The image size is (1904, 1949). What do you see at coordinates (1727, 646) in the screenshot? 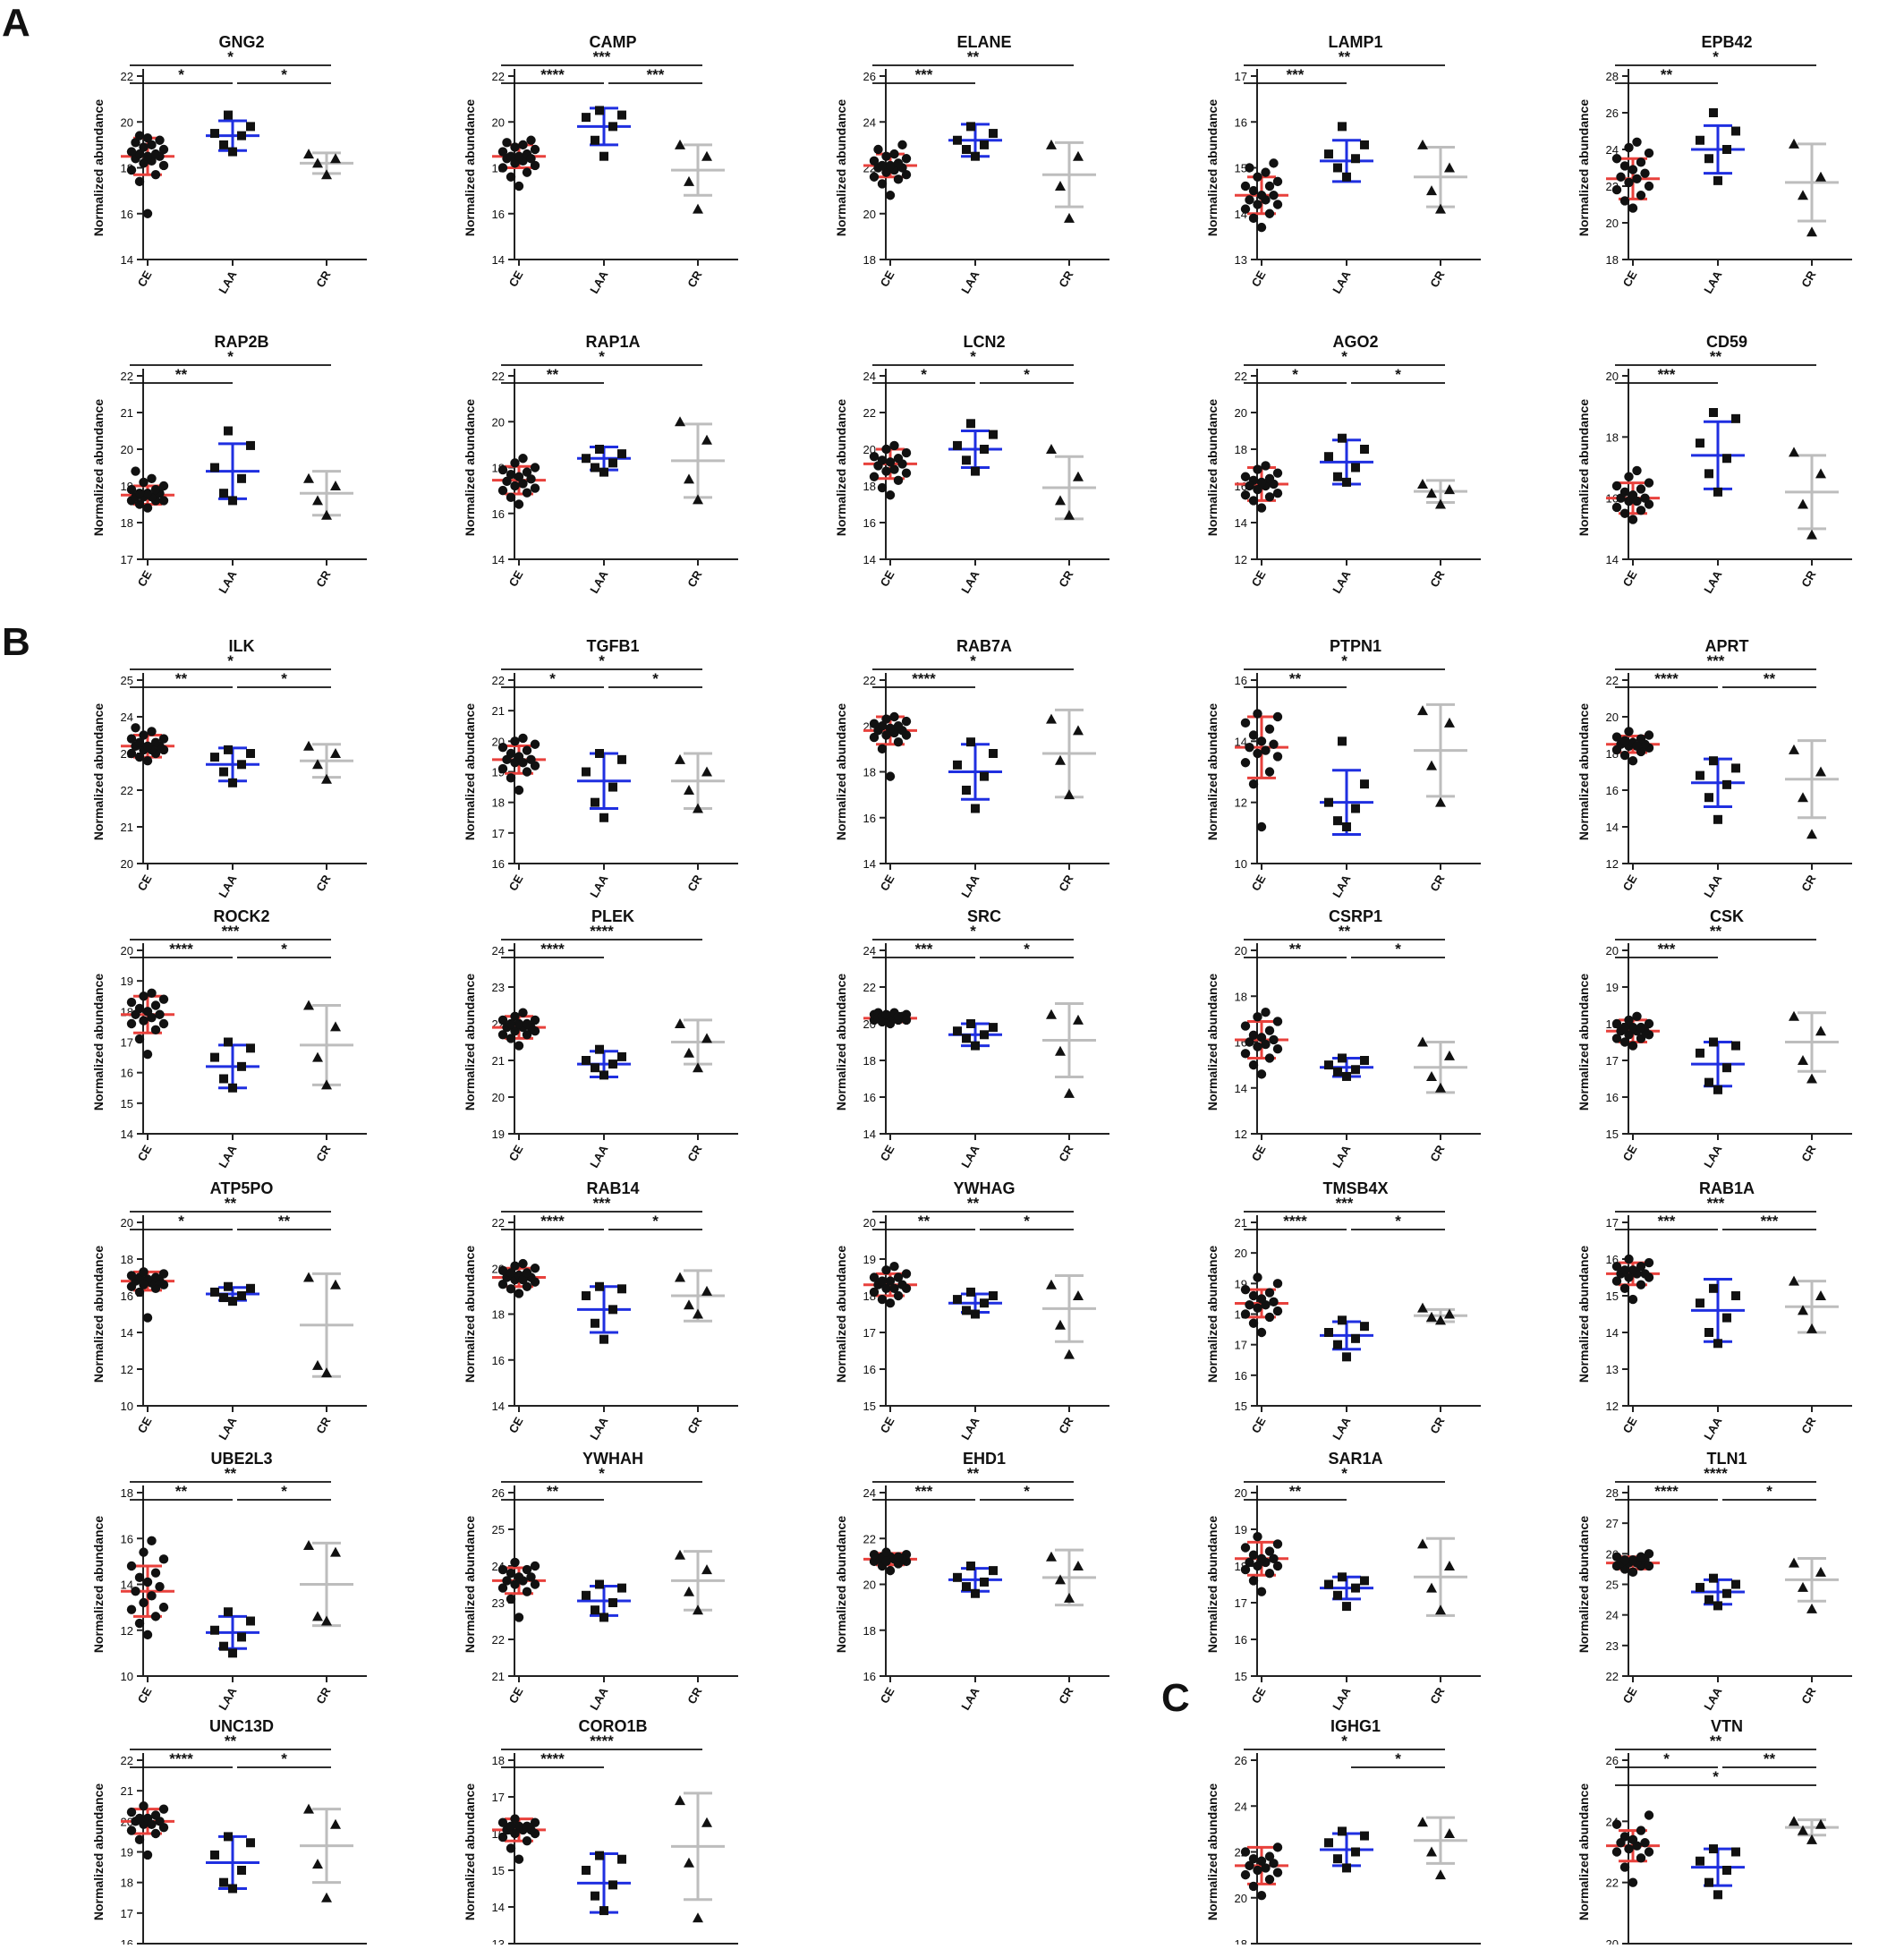
I see `chart-title: APRT` at bounding box center [1727, 646].